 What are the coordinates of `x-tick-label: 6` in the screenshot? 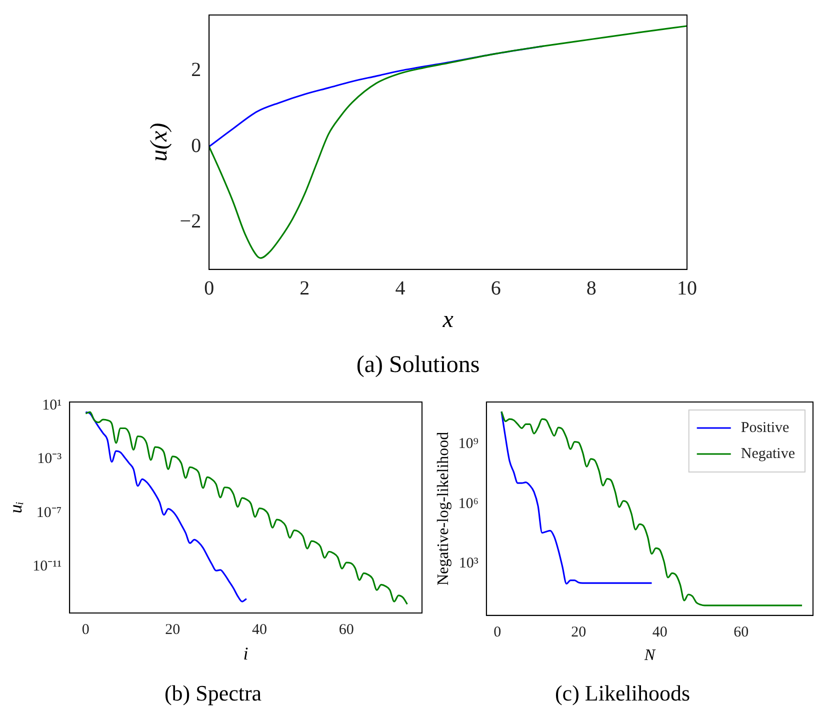 It's located at (495, 289).